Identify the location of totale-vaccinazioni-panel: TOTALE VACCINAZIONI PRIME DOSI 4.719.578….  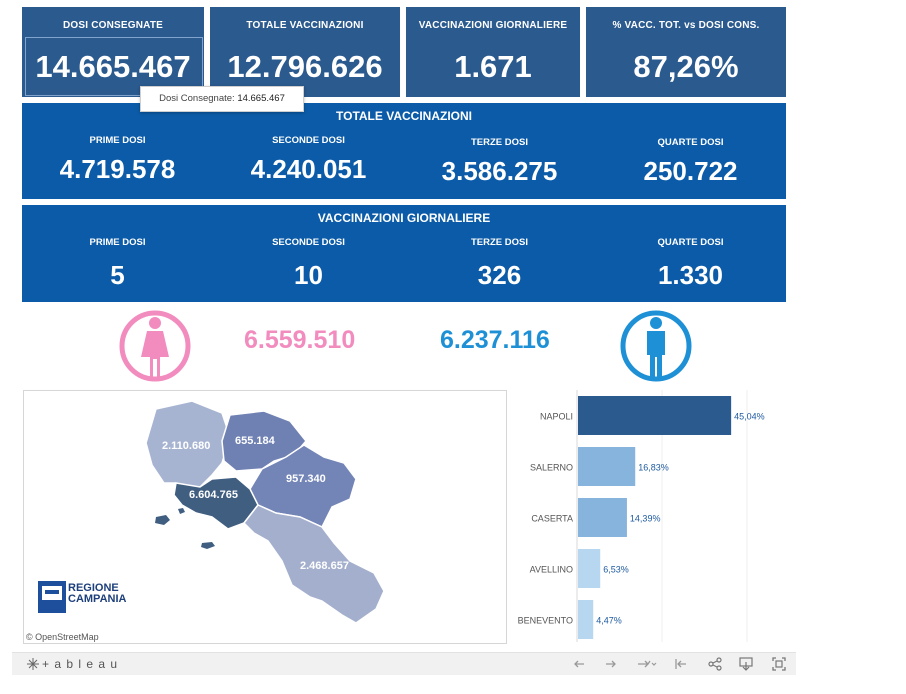
(404, 151).